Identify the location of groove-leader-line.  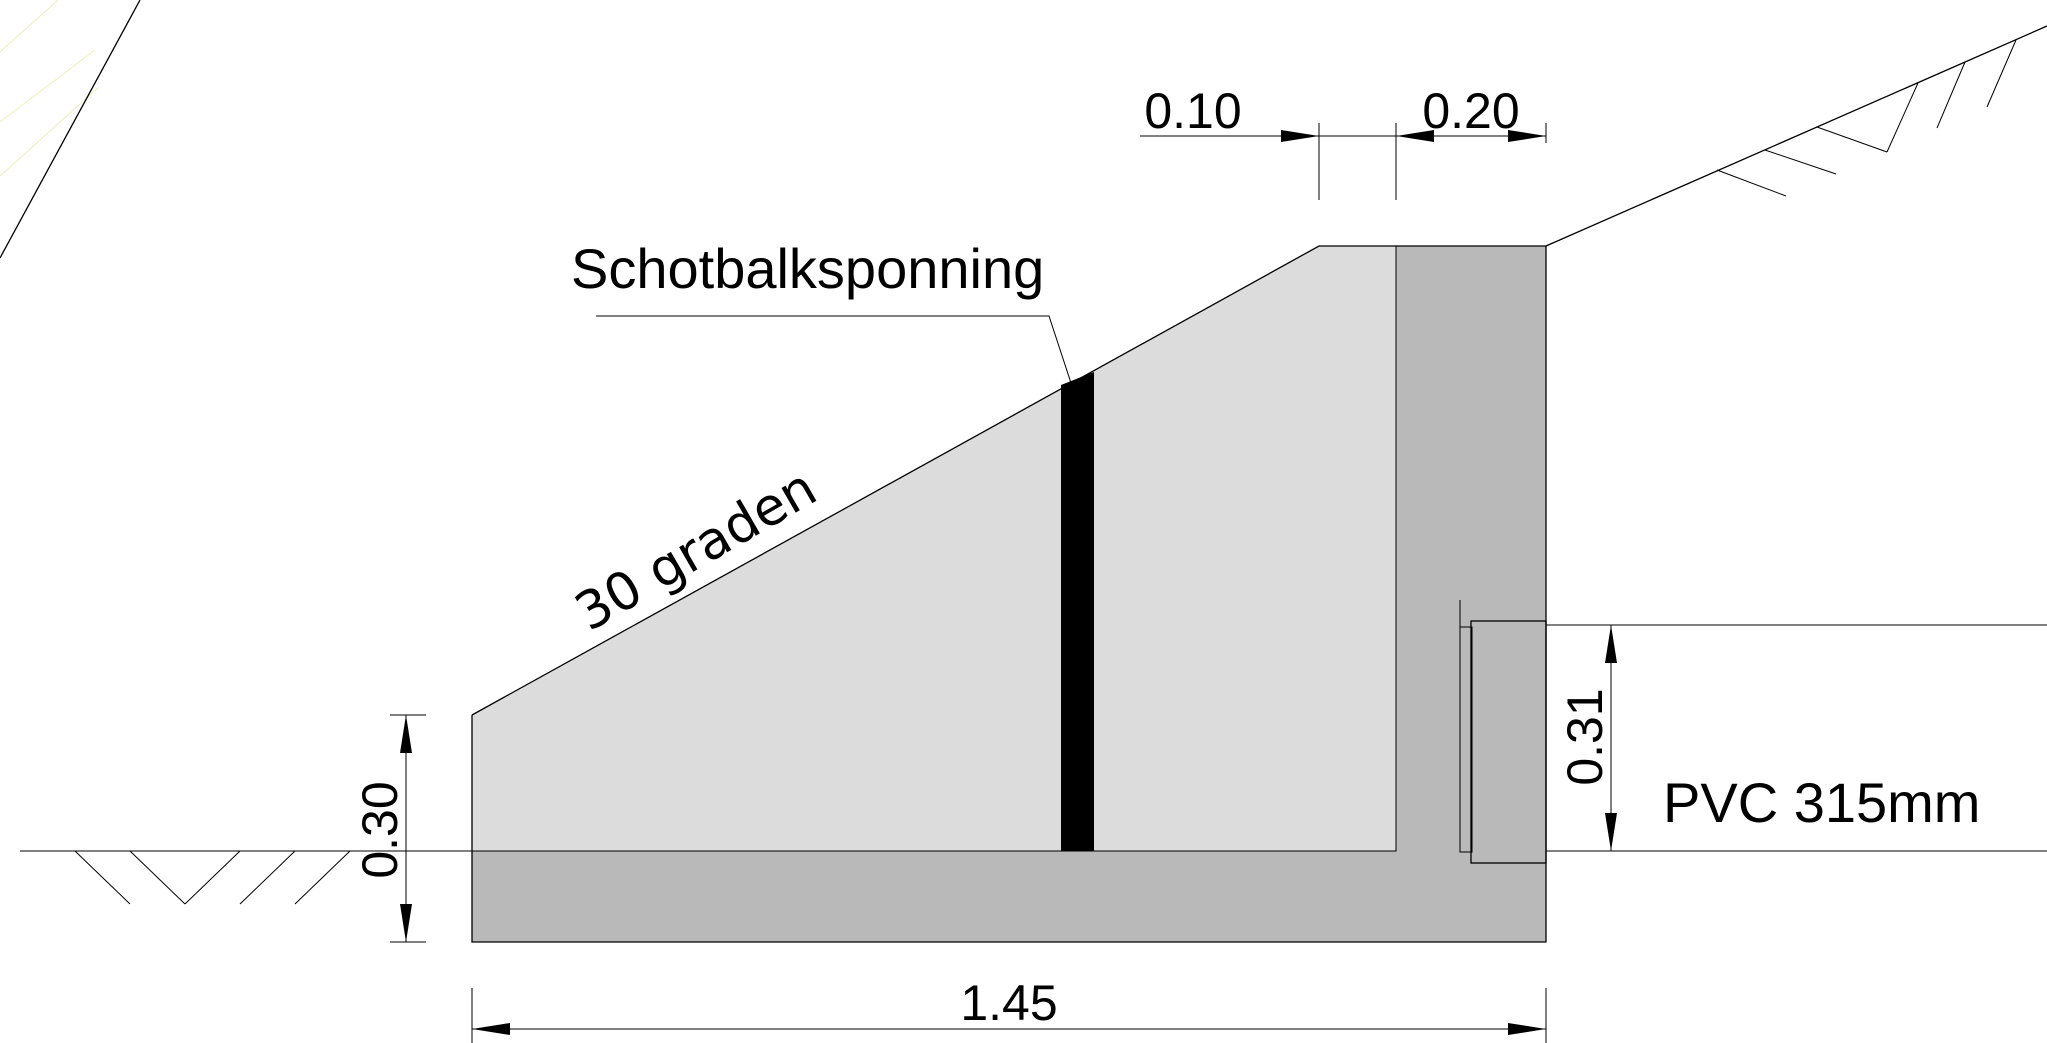
(834, 349).